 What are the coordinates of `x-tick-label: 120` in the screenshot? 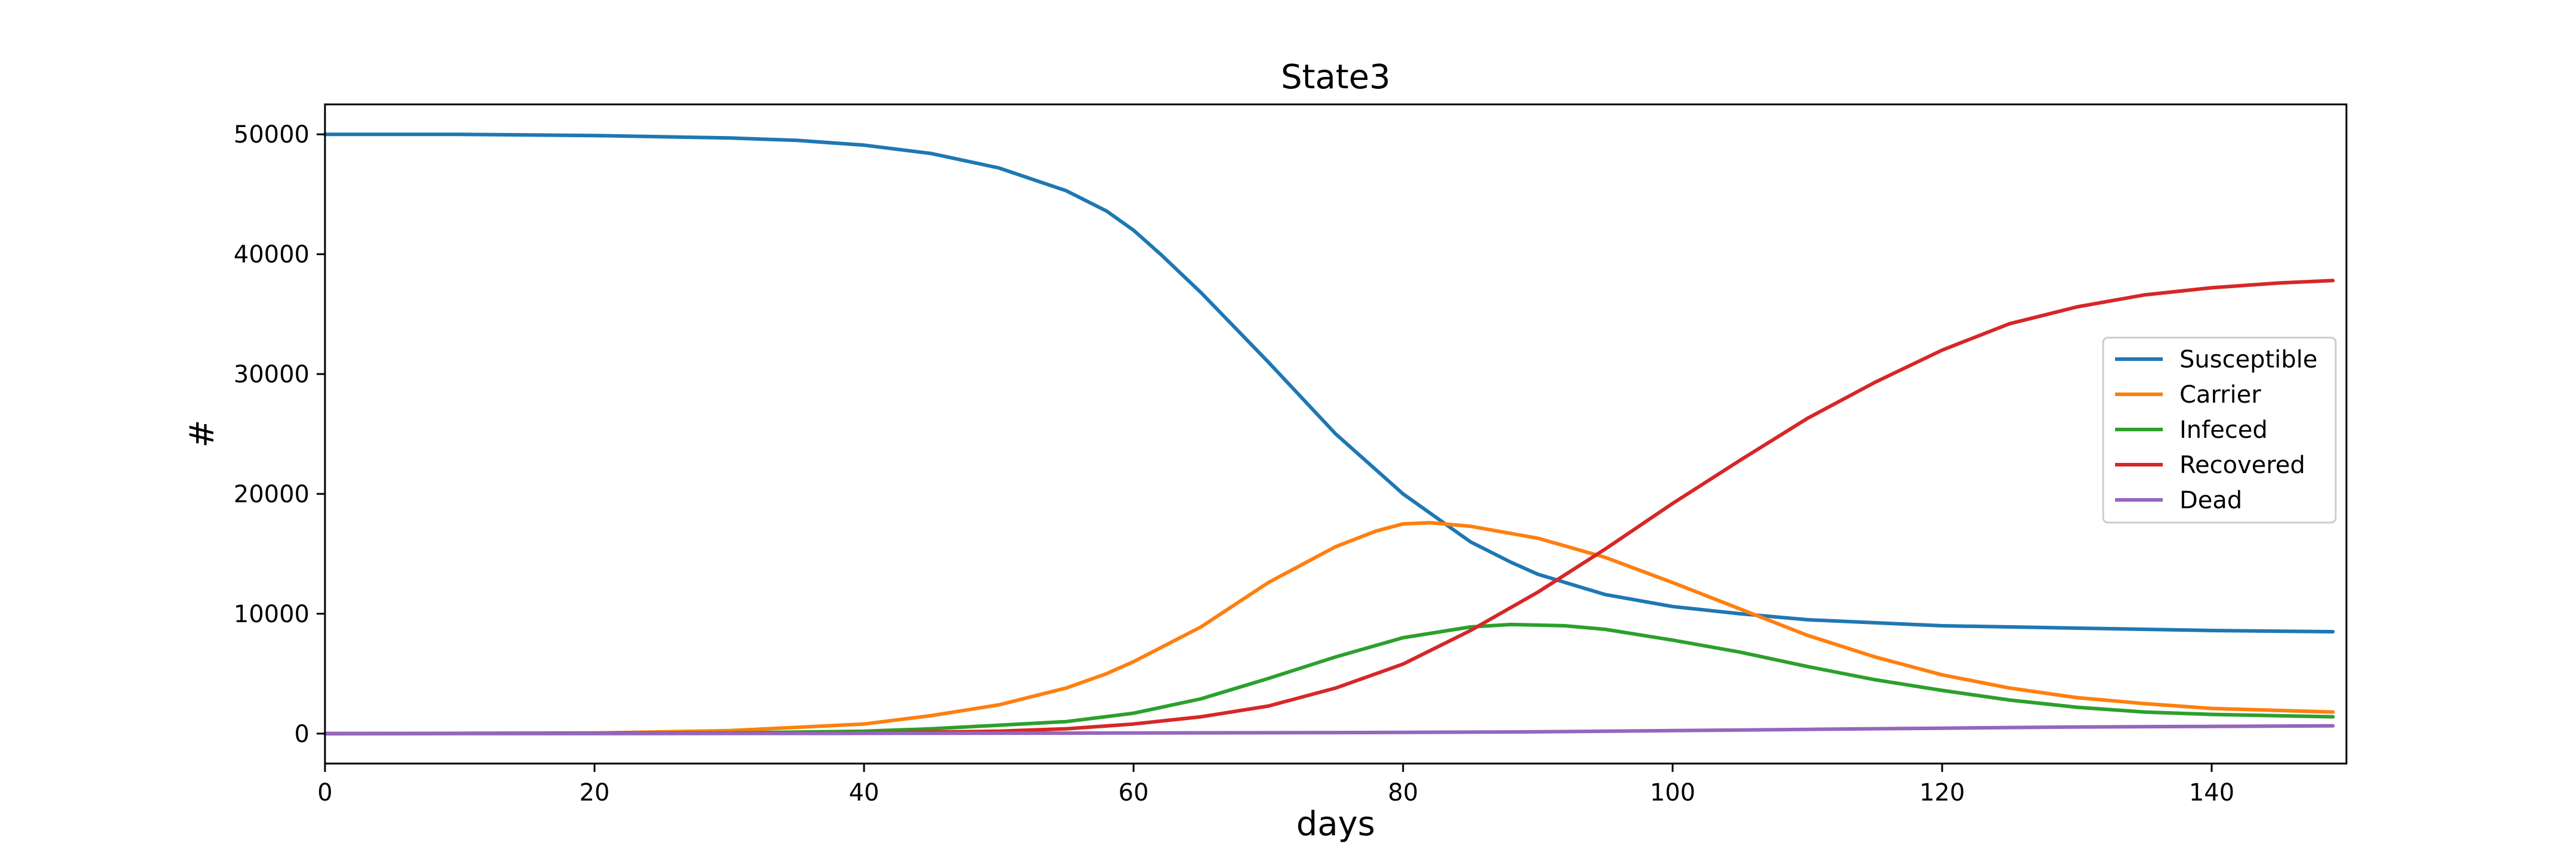 It's located at (1942, 793).